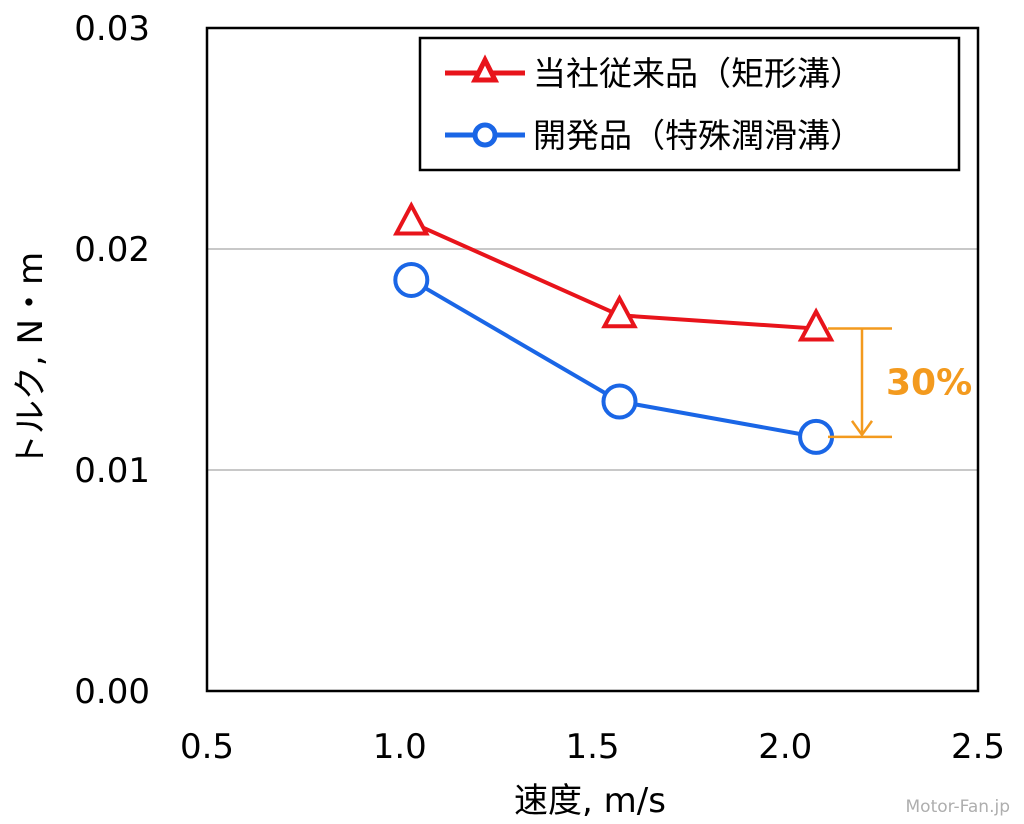 The image size is (1024, 824). Describe the element at coordinates (112, 29) in the screenshot. I see `y-tick-label: 0.03` at that location.